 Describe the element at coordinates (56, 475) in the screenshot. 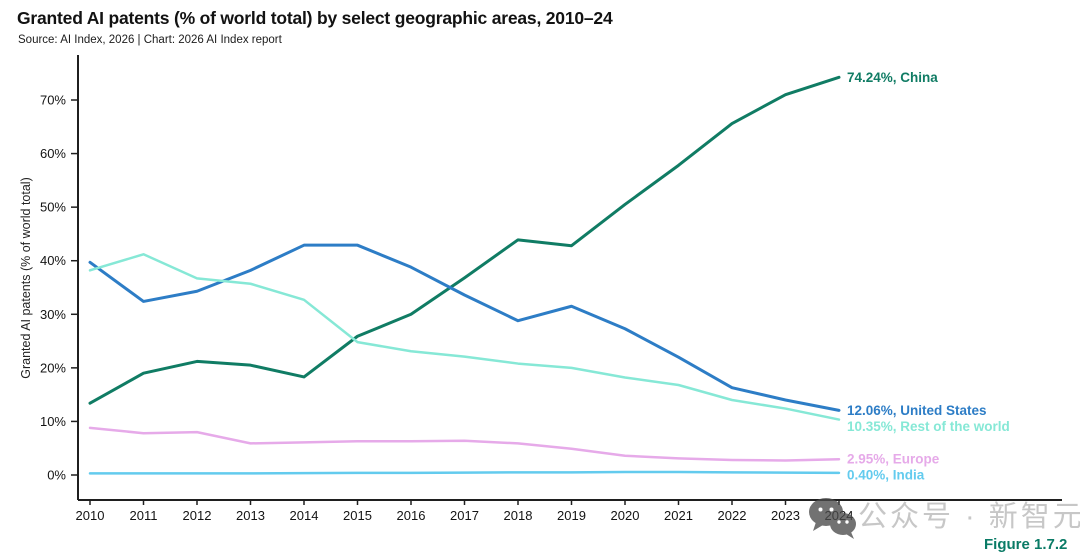

I see `y-tick-label: 0%` at that location.